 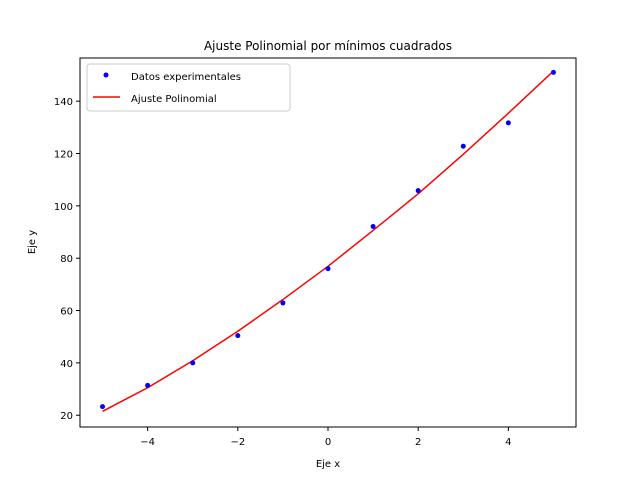 What do you see at coordinates (328, 442) in the screenshot?
I see `x-tick-label: 0` at bounding box center [328, 442].